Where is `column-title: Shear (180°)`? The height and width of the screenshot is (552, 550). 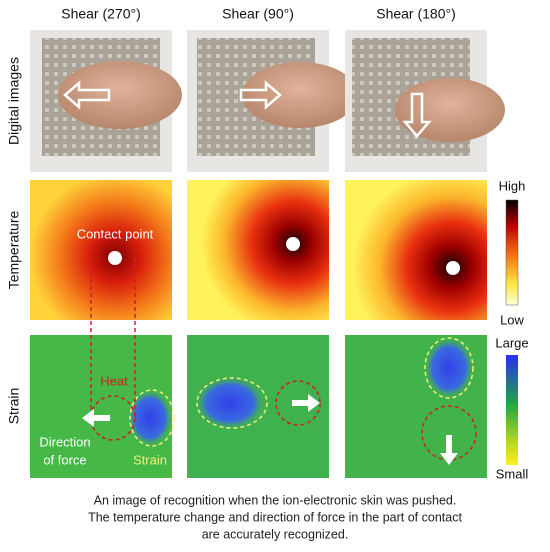 column-title: Shear (180°) is located at coordinates (416, 14).